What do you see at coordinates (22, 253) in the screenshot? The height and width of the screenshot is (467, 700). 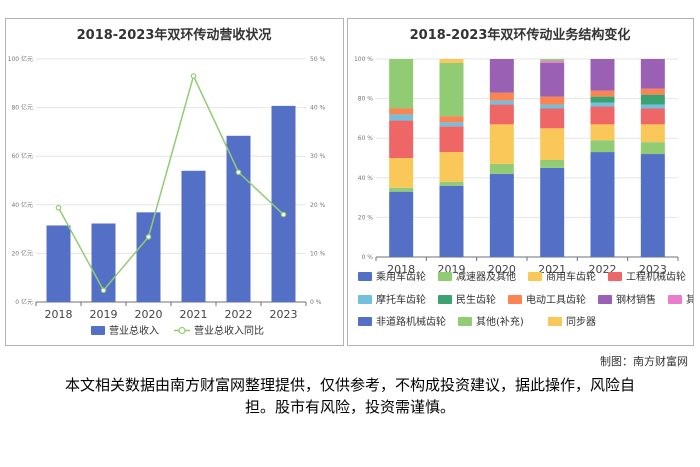 I see `y-left-tick-label: 20 亿元` at bounding box center [22, 253].